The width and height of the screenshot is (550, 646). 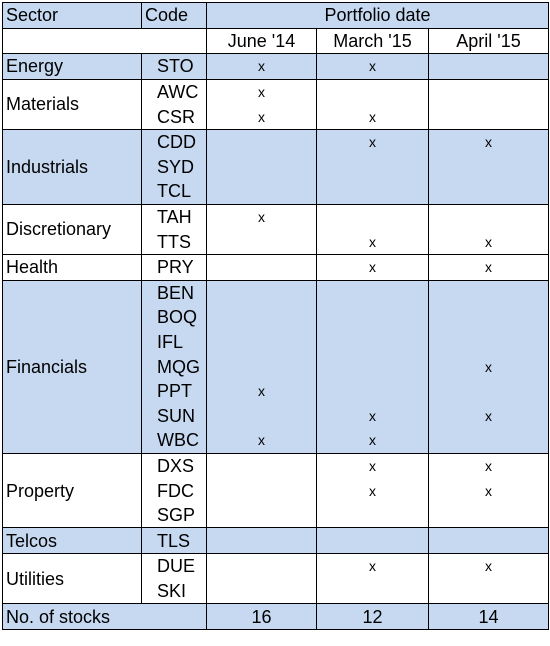 I want to click on table-row: SUN x x, so click(x=276, y=416).